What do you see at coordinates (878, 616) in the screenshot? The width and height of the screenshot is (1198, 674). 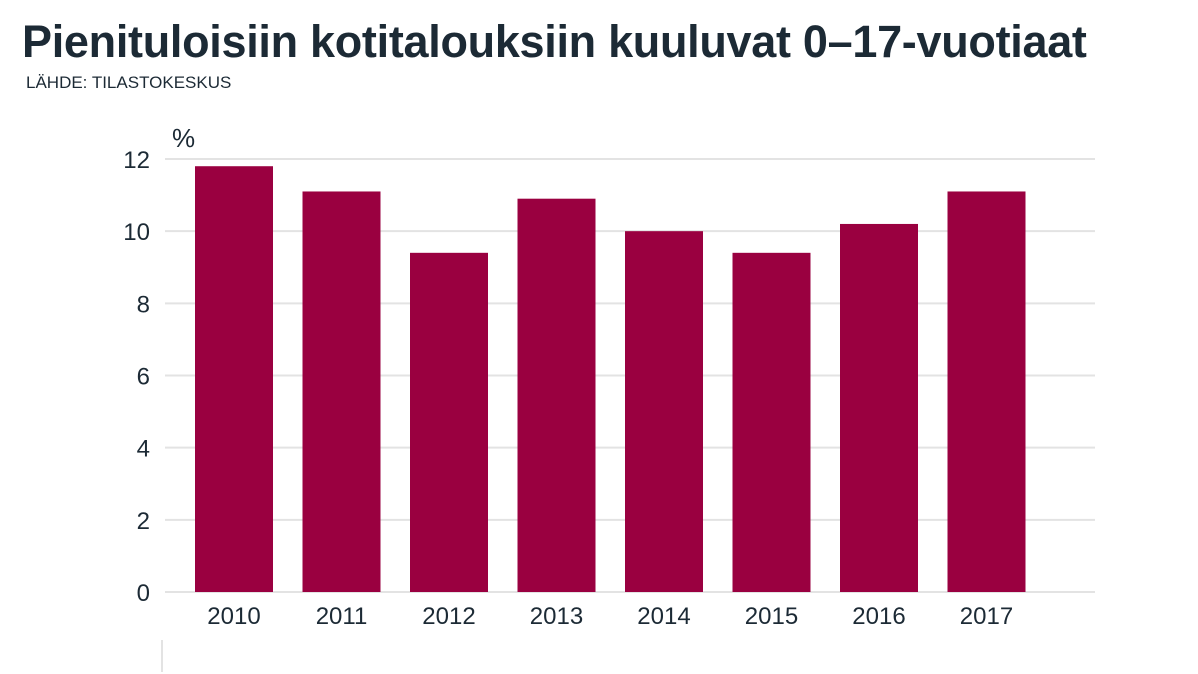 I see `x-tick-label: 2016` at bounding box center [878, 616].